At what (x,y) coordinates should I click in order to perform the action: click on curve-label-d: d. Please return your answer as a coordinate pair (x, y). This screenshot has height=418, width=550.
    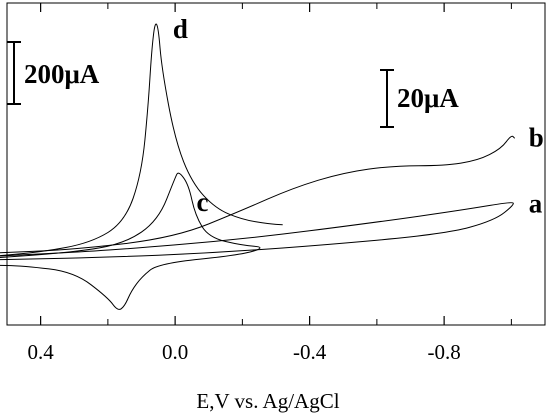
    Looking at the image, I should click on (180, 29).